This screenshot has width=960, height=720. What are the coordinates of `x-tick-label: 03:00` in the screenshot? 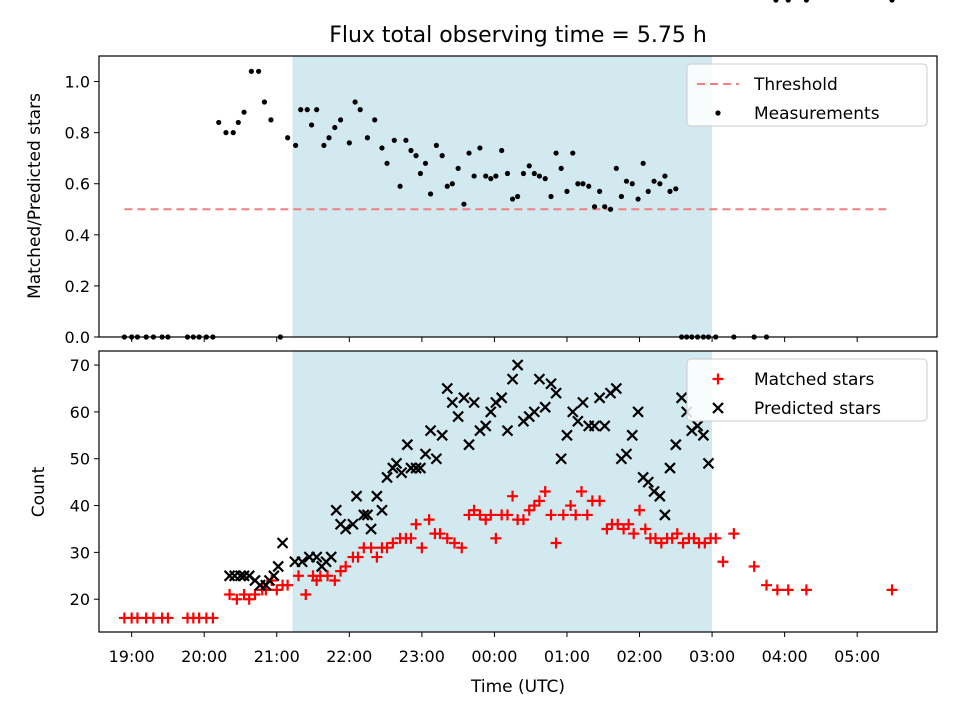 It's located at (712, 656).